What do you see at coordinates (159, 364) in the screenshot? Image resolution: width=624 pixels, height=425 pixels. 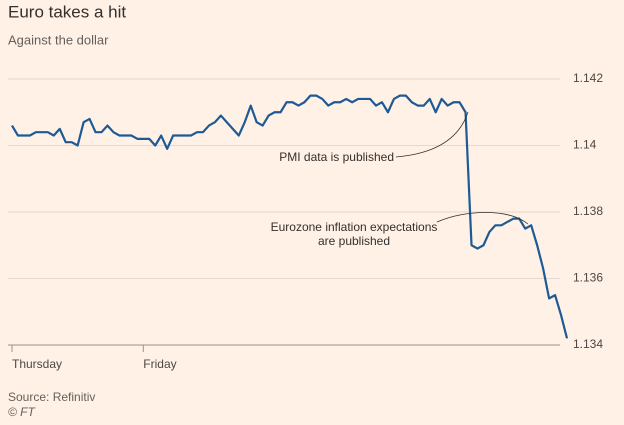 I see `x-tick-label: Friday` at bounding box center [159, 364].